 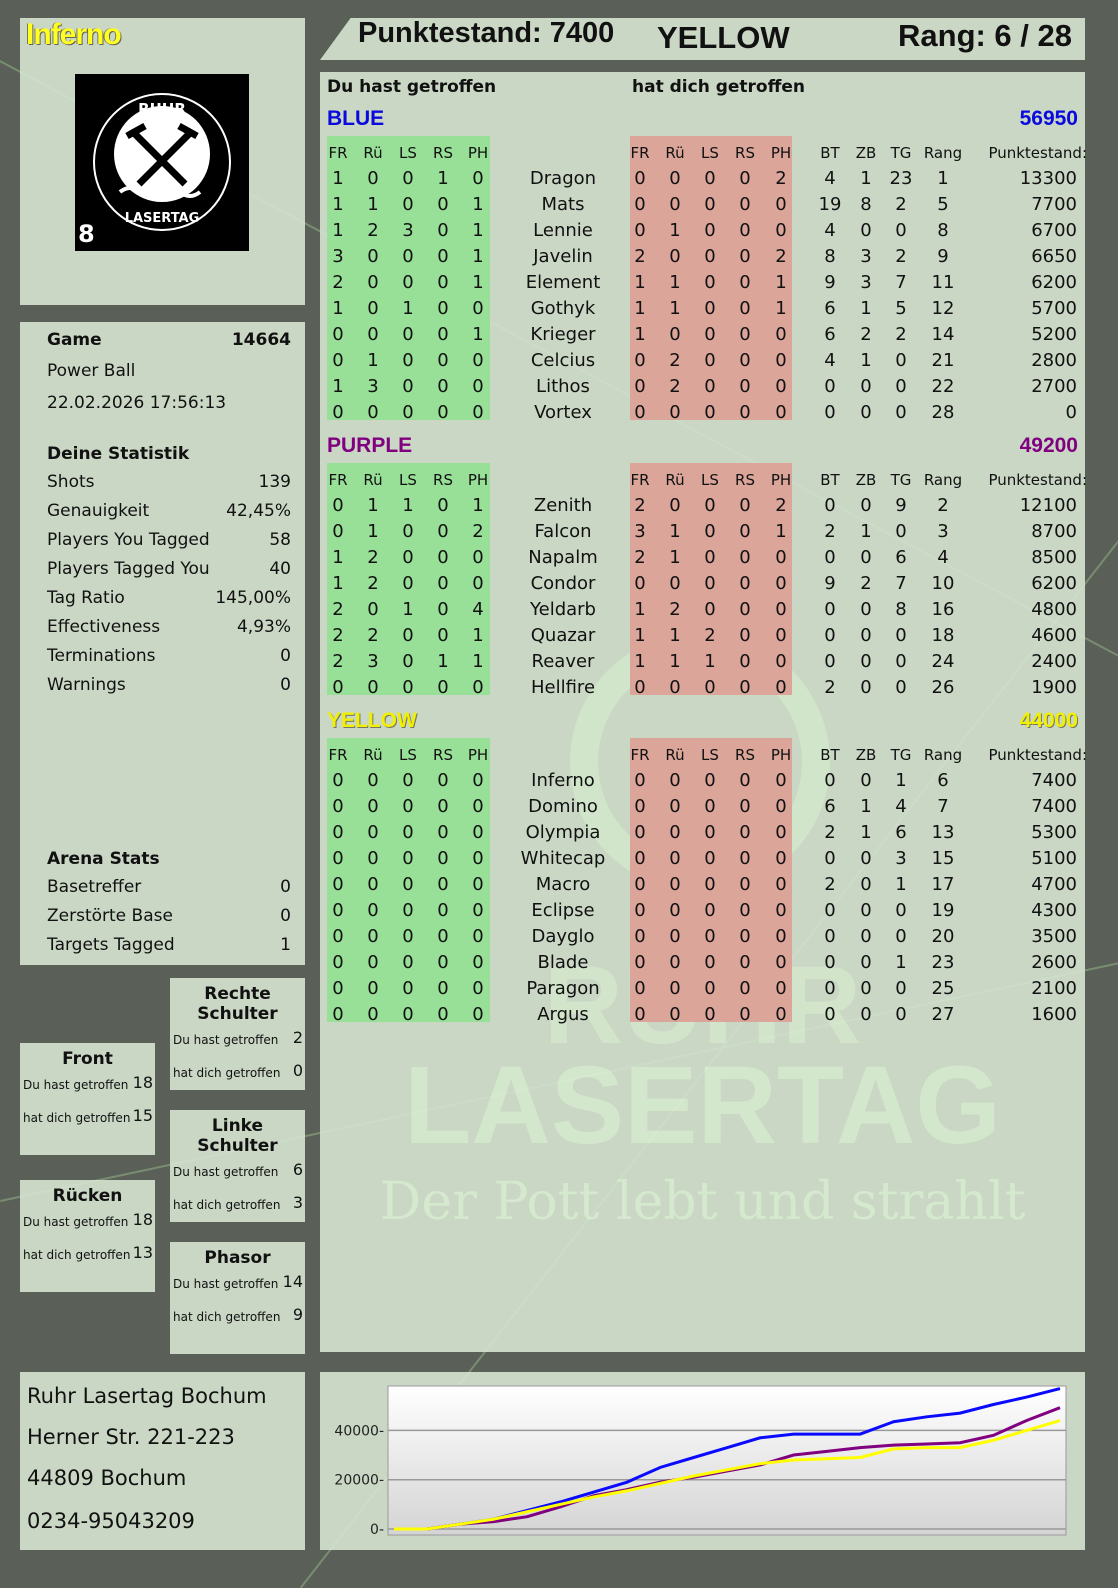 What do you see at coordinates (359, 1481) in the screenshot?
I see `y-tick-label: 20000-` at bounding box center [359, 1481].